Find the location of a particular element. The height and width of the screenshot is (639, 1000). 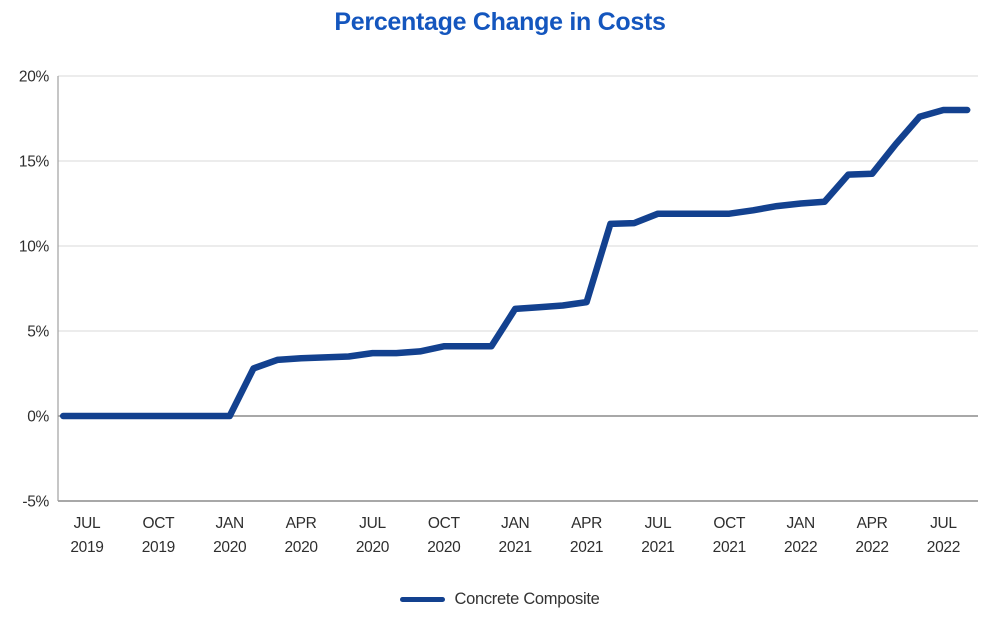

y-axis-tick-label: 5% is located at coordinates (38, 332).